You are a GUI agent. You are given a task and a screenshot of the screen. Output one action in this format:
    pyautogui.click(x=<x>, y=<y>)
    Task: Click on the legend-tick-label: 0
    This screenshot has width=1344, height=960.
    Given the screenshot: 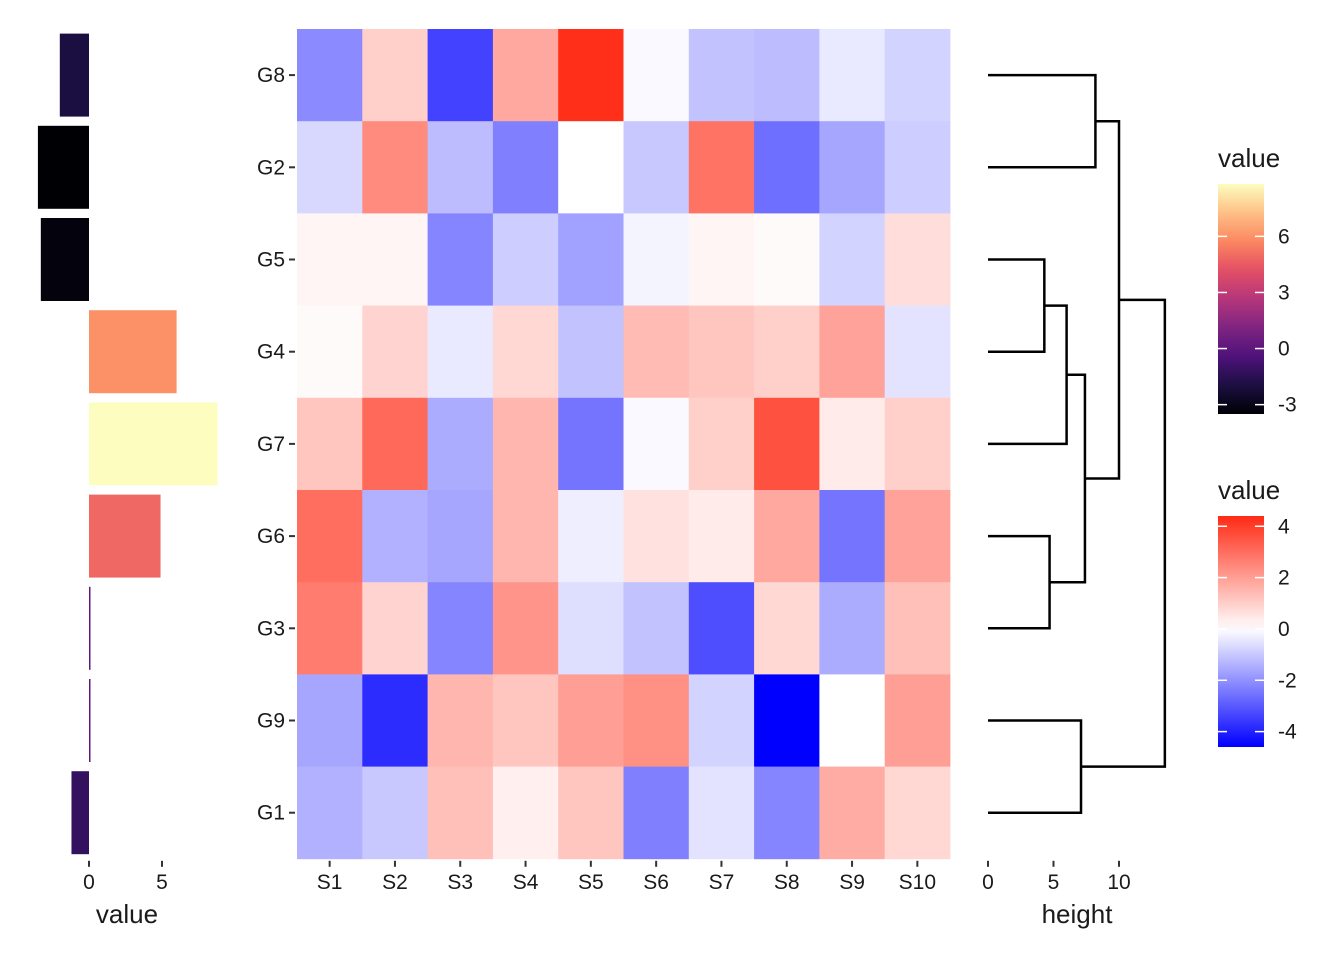 What is the action you would take?
    pyautogui.click(x=1284, y=629)
    